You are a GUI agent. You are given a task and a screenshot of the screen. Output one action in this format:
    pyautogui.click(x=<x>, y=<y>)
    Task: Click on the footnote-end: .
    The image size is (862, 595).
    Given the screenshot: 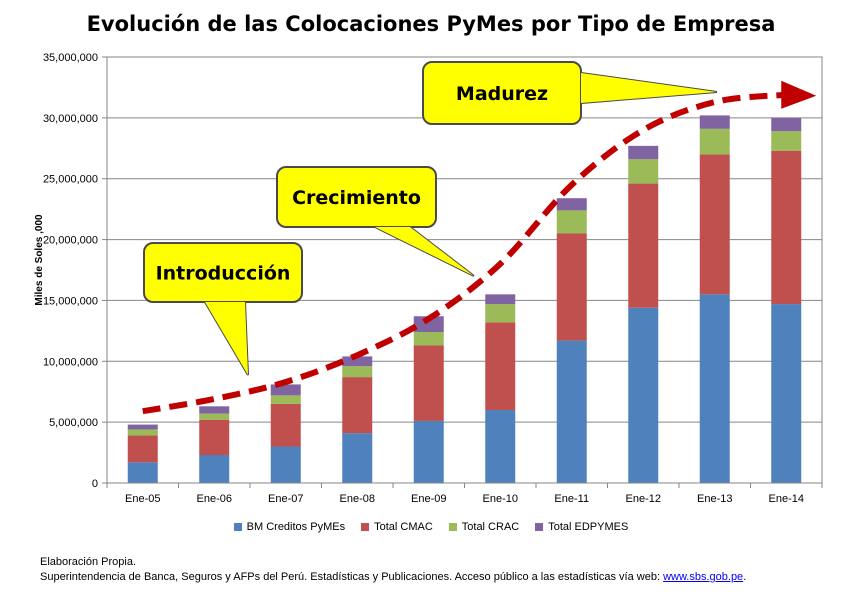 What is the action you would take?
    pyautogui.click(x=745, y=577)
    